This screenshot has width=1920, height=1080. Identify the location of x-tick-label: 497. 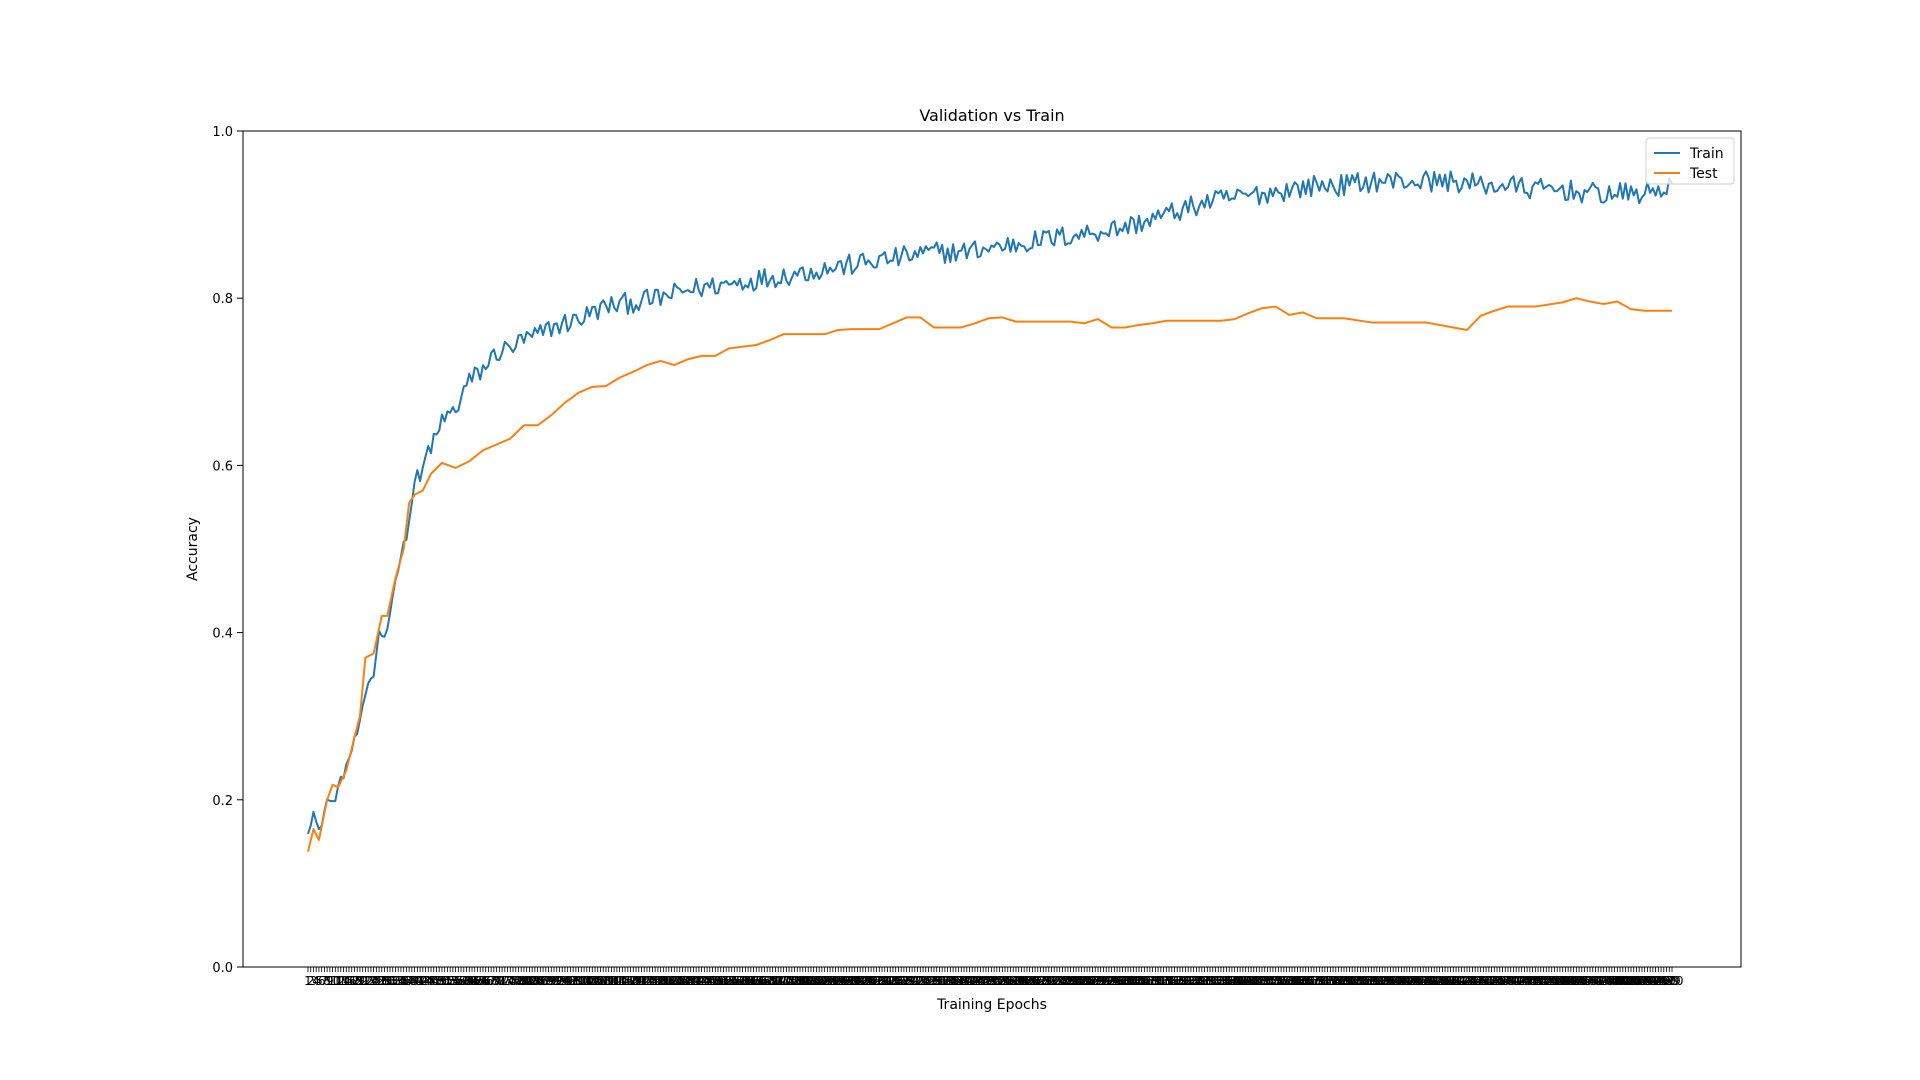
(1663, 981).